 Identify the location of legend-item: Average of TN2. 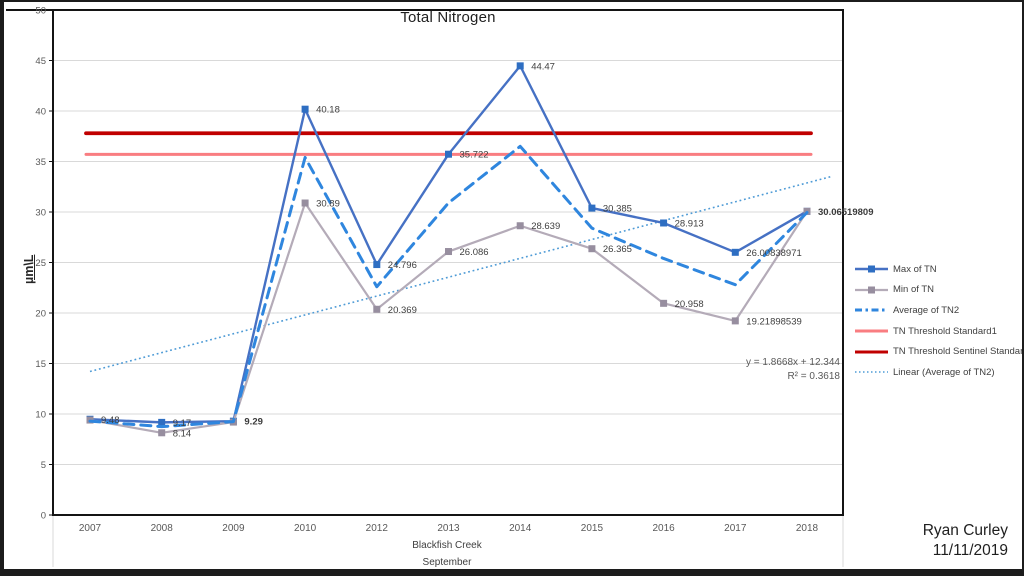
(939, 310).